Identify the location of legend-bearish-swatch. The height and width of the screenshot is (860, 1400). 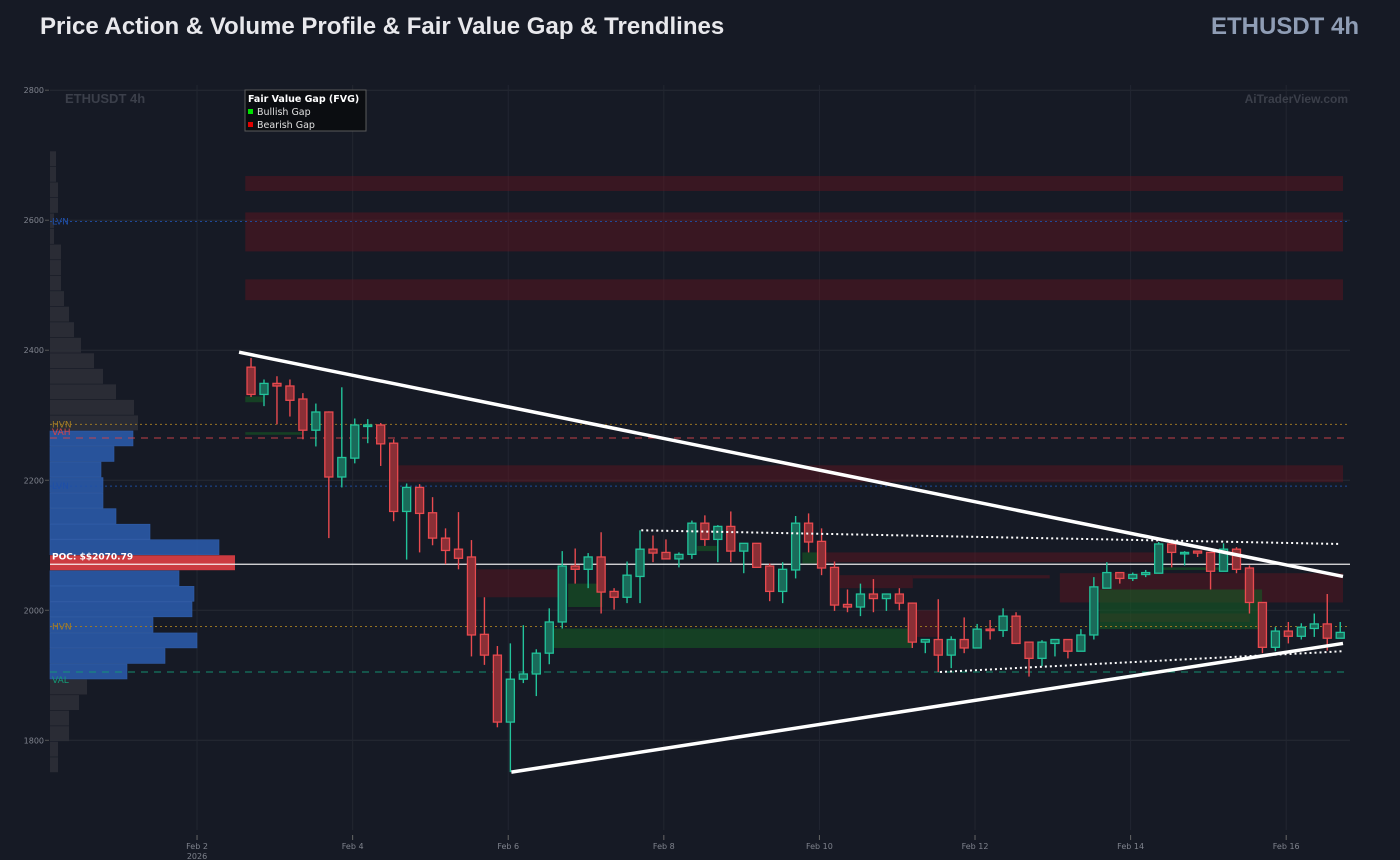
(250, 124).